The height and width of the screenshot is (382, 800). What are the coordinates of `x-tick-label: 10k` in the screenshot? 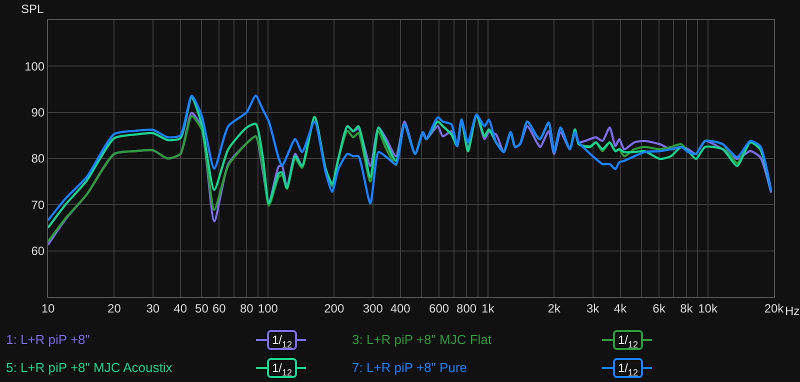 It's located at (708, 308).